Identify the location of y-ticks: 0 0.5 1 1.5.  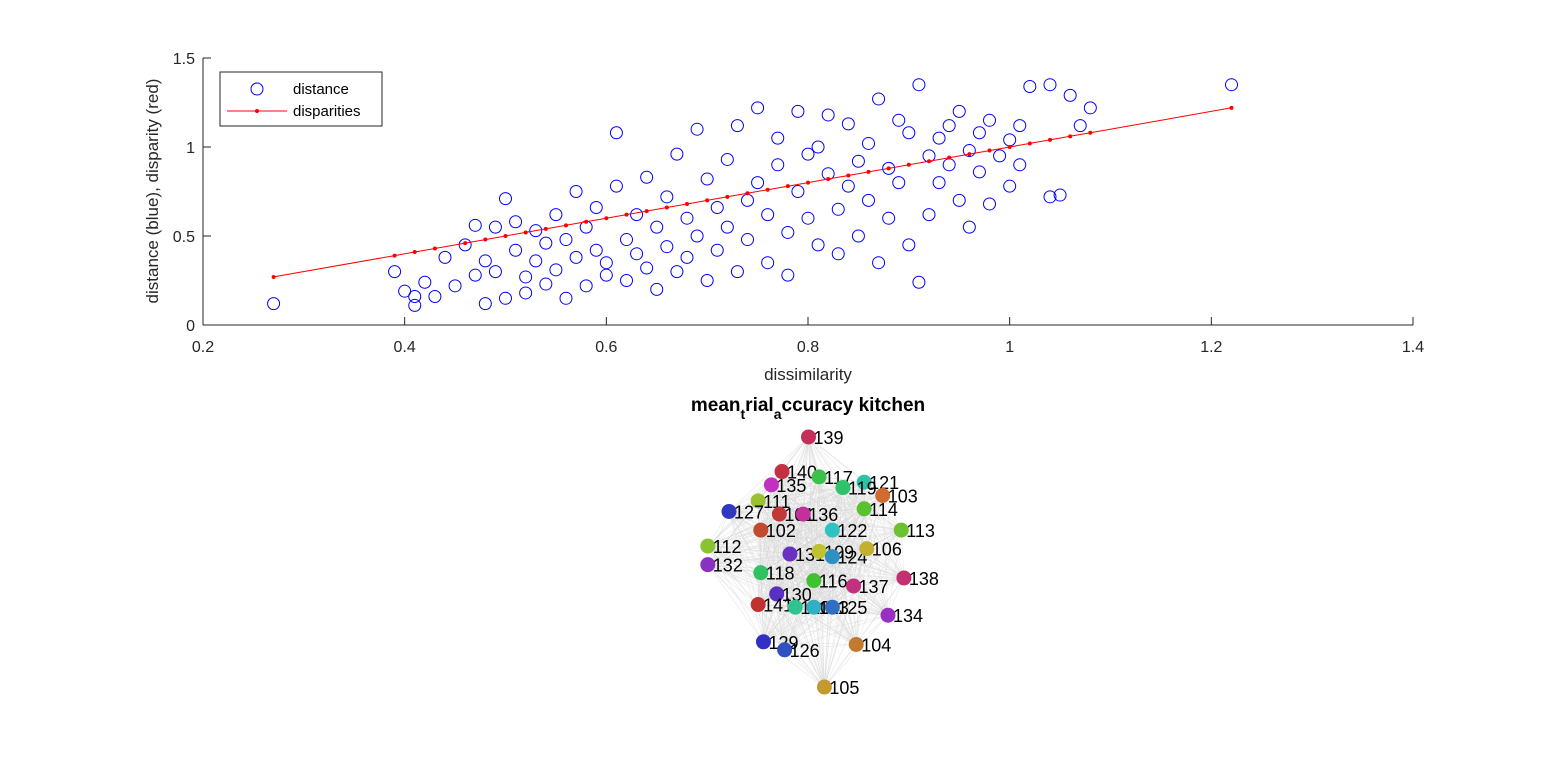
(192, 193).